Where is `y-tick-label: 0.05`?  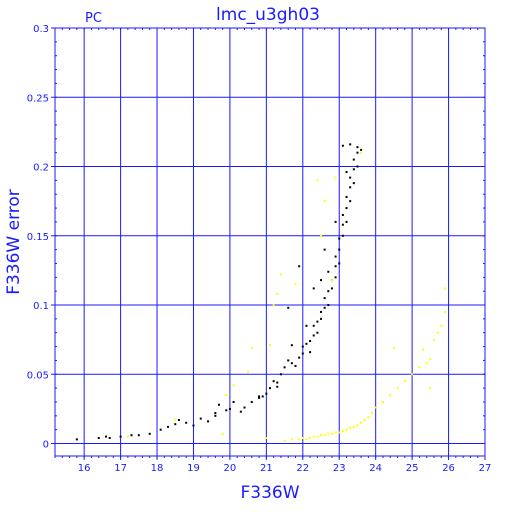 y-tick-label: 0.05 is located at coordinates (38, 375).